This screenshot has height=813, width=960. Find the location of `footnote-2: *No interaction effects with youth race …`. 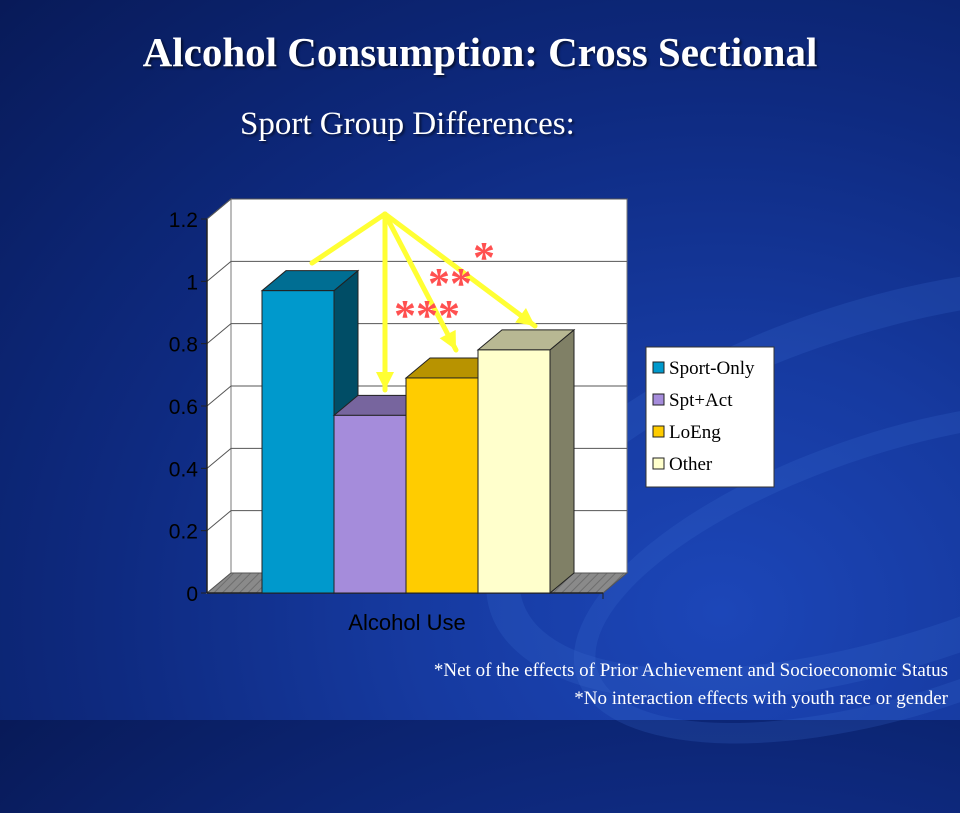

footnote-2: *No interaction effects with youth race … is located at coordinates (761, 698).